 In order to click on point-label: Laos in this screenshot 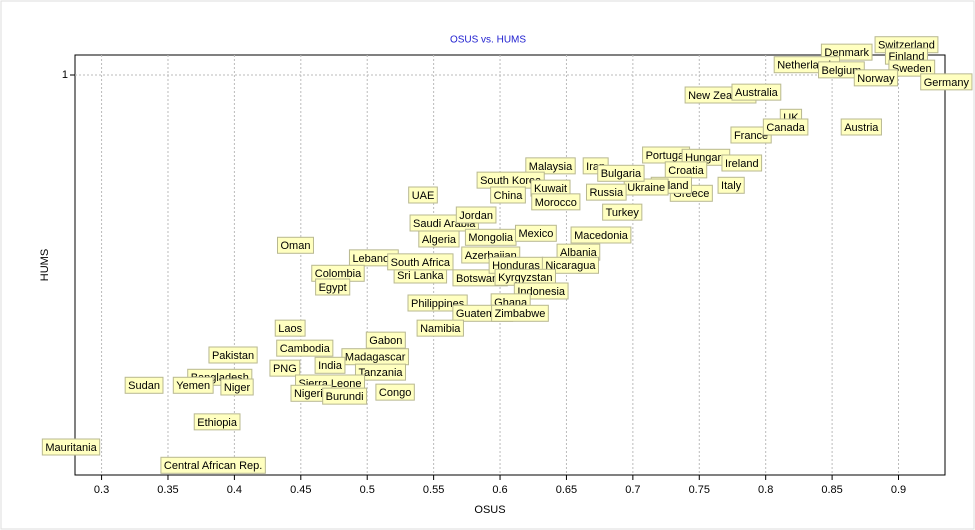, I will do `click(290, 329)`.